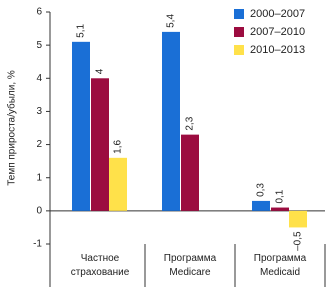  I want to click on x-tick-label: Программа Medicaid, so click(280, 265).